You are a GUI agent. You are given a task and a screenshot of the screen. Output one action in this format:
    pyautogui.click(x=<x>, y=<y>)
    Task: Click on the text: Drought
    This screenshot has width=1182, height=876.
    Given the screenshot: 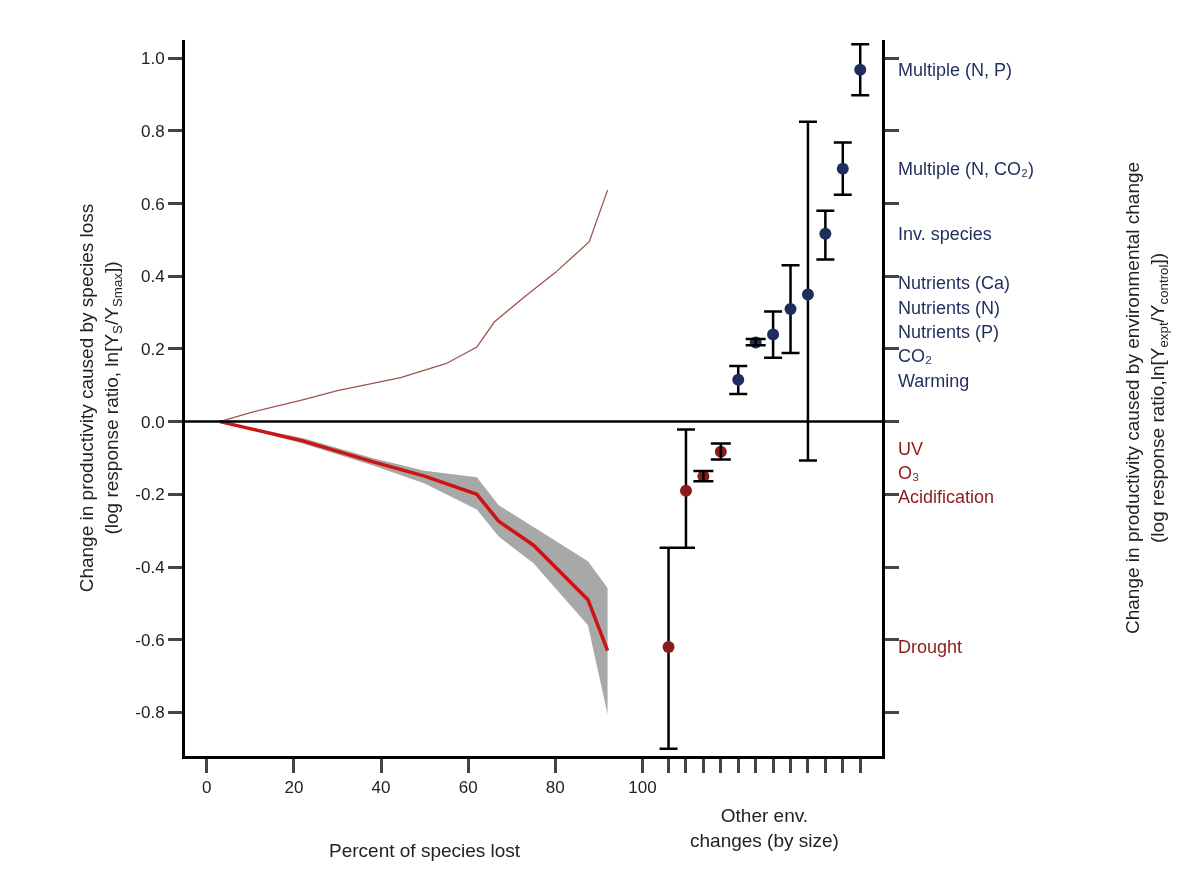 What is the action you would take?
    pyautogui.click(x=930, y=647)
    